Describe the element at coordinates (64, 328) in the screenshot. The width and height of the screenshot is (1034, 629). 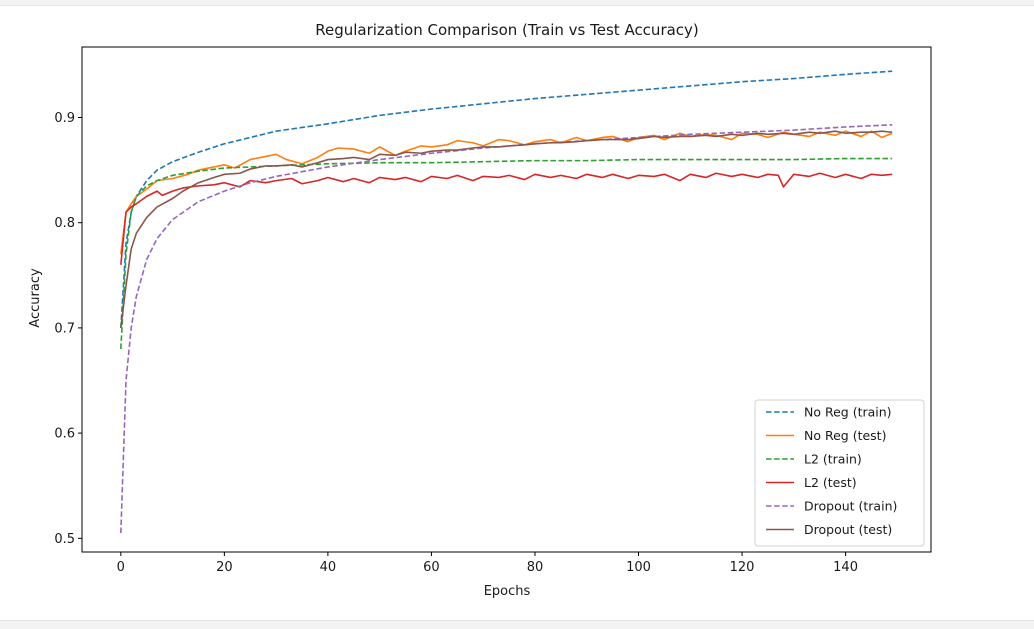
I see `y-tick-label: 0.7` at that location.